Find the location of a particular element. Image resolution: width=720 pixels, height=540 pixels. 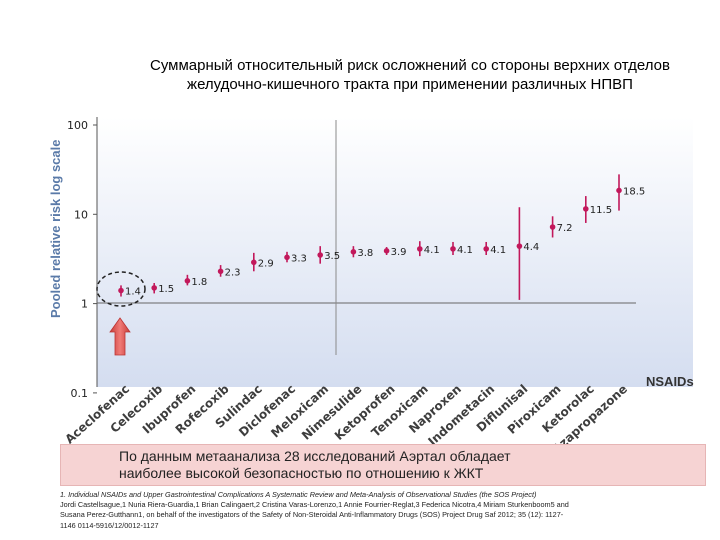

y-tick-label: 10 is located at coordinates (81, 214).